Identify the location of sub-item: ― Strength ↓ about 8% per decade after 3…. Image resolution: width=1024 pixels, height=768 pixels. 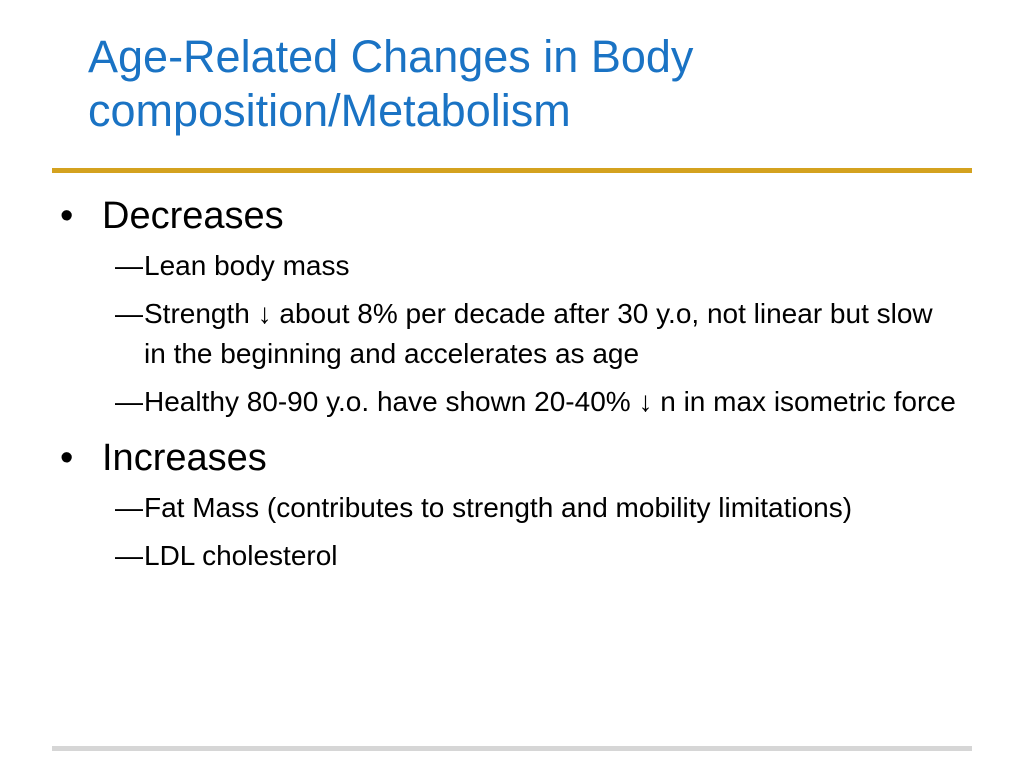
(510, 334).